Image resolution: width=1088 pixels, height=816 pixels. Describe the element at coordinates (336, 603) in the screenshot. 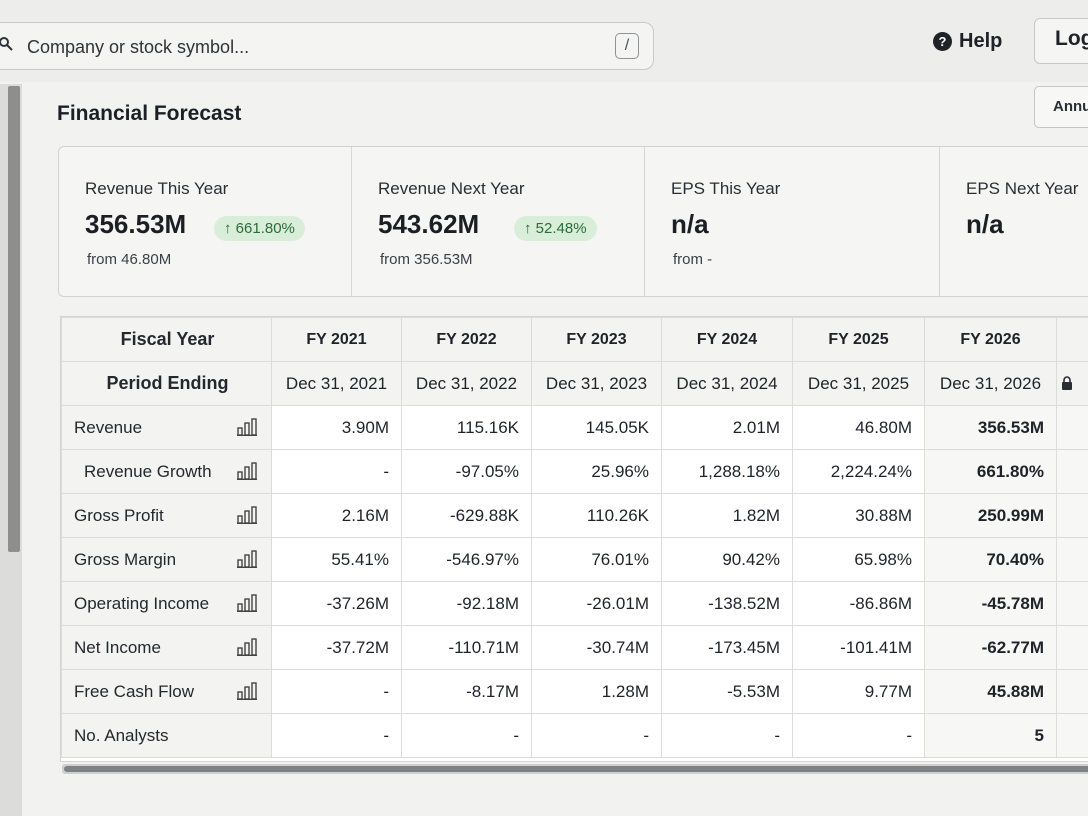

I see `table-cell: -37.26M` at that location.